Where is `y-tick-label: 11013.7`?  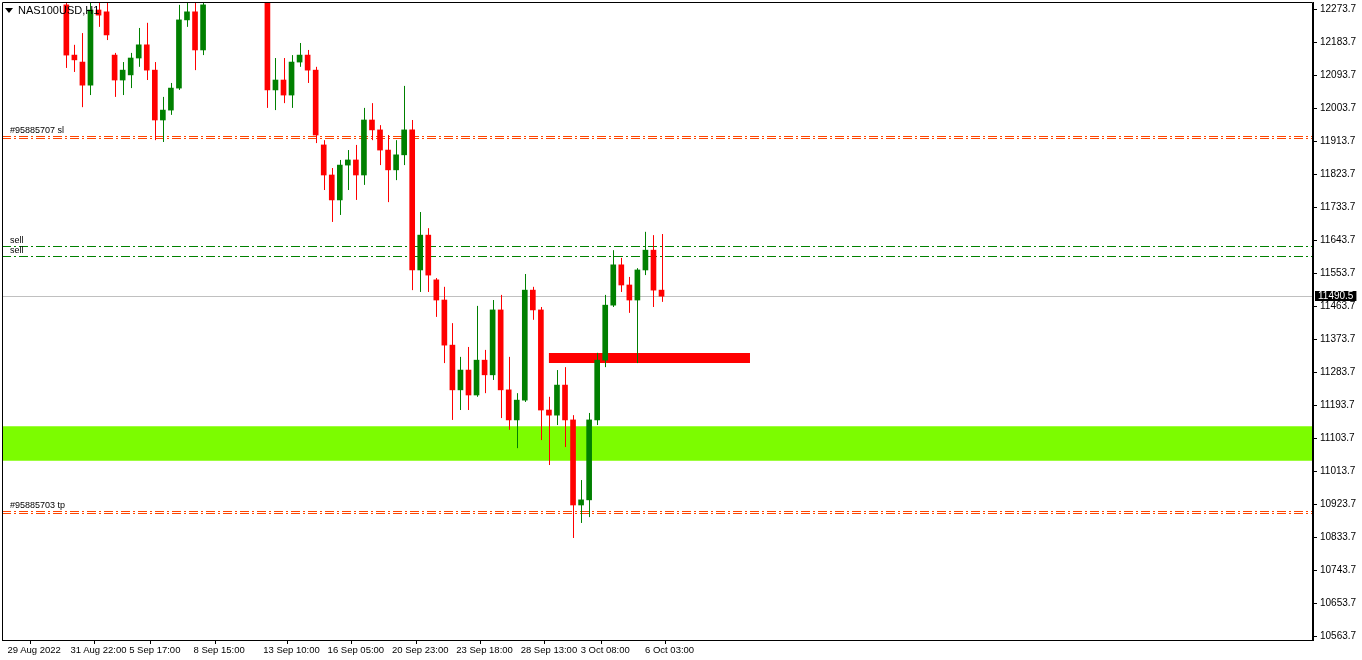 y-tick-label: 11013.7 is located at coordinates (1338, 470).